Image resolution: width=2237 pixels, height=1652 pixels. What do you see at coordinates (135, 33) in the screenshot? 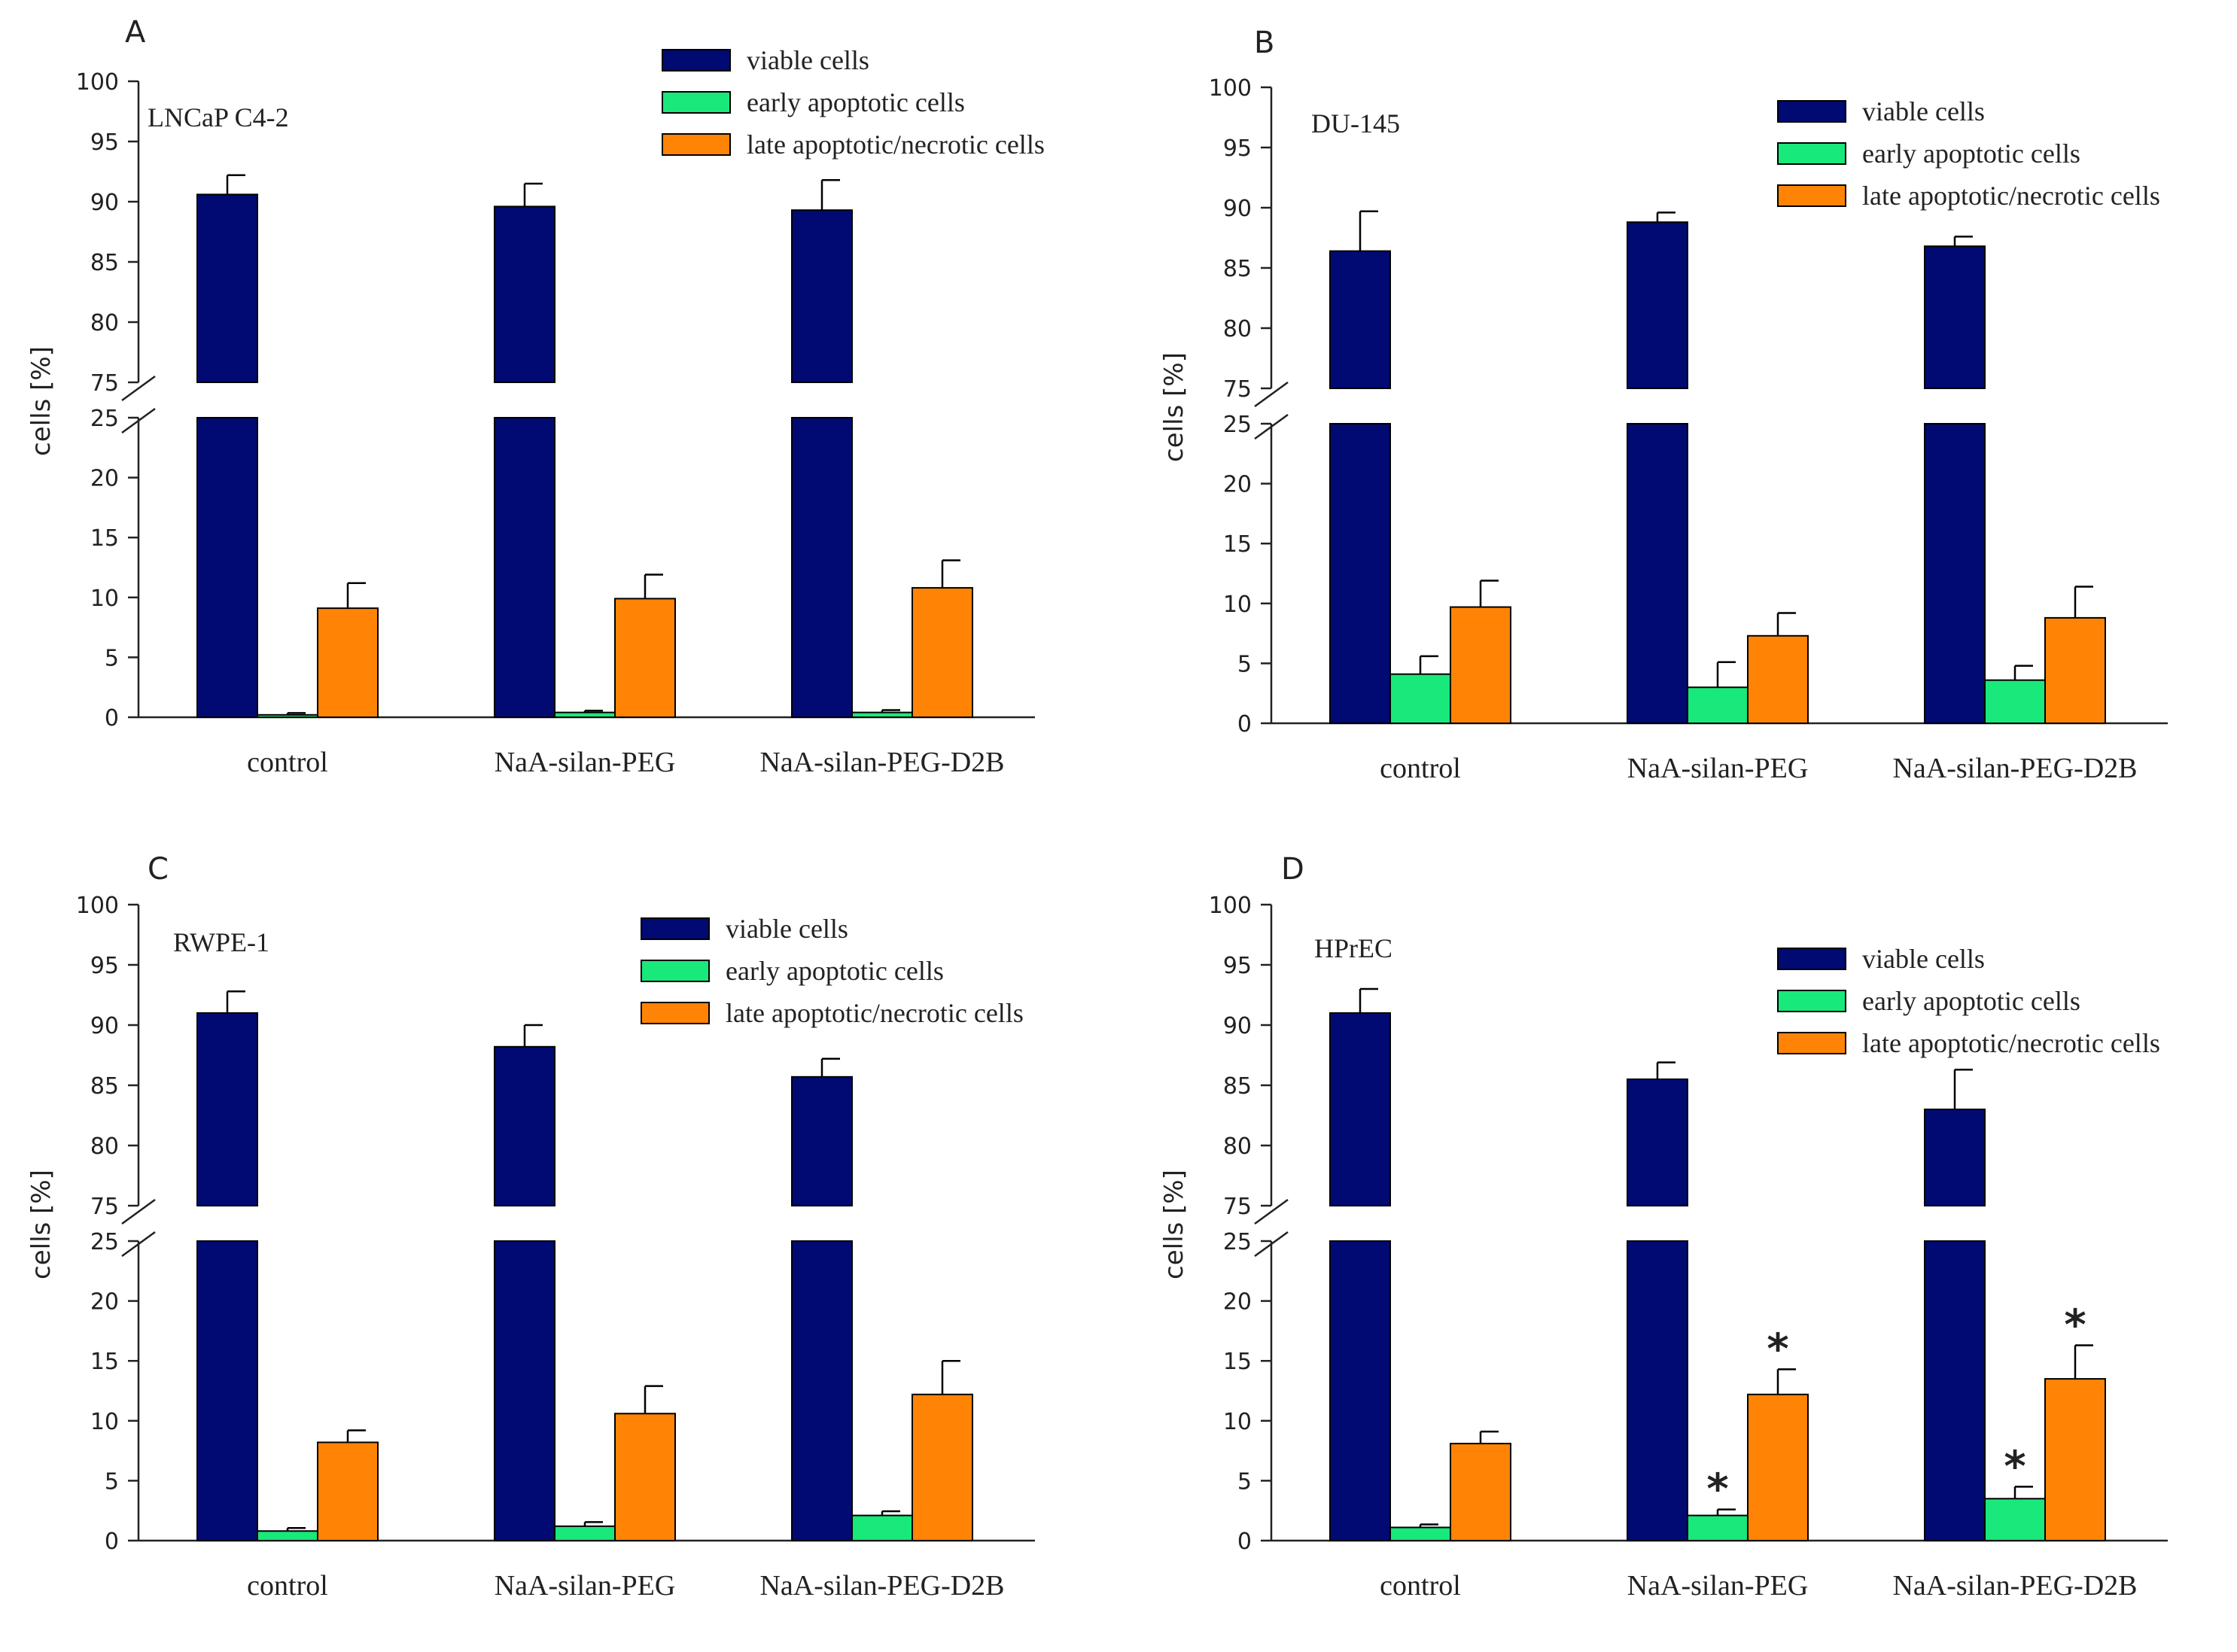
I see `panel-letter: A` at bounding box center [135, 33].